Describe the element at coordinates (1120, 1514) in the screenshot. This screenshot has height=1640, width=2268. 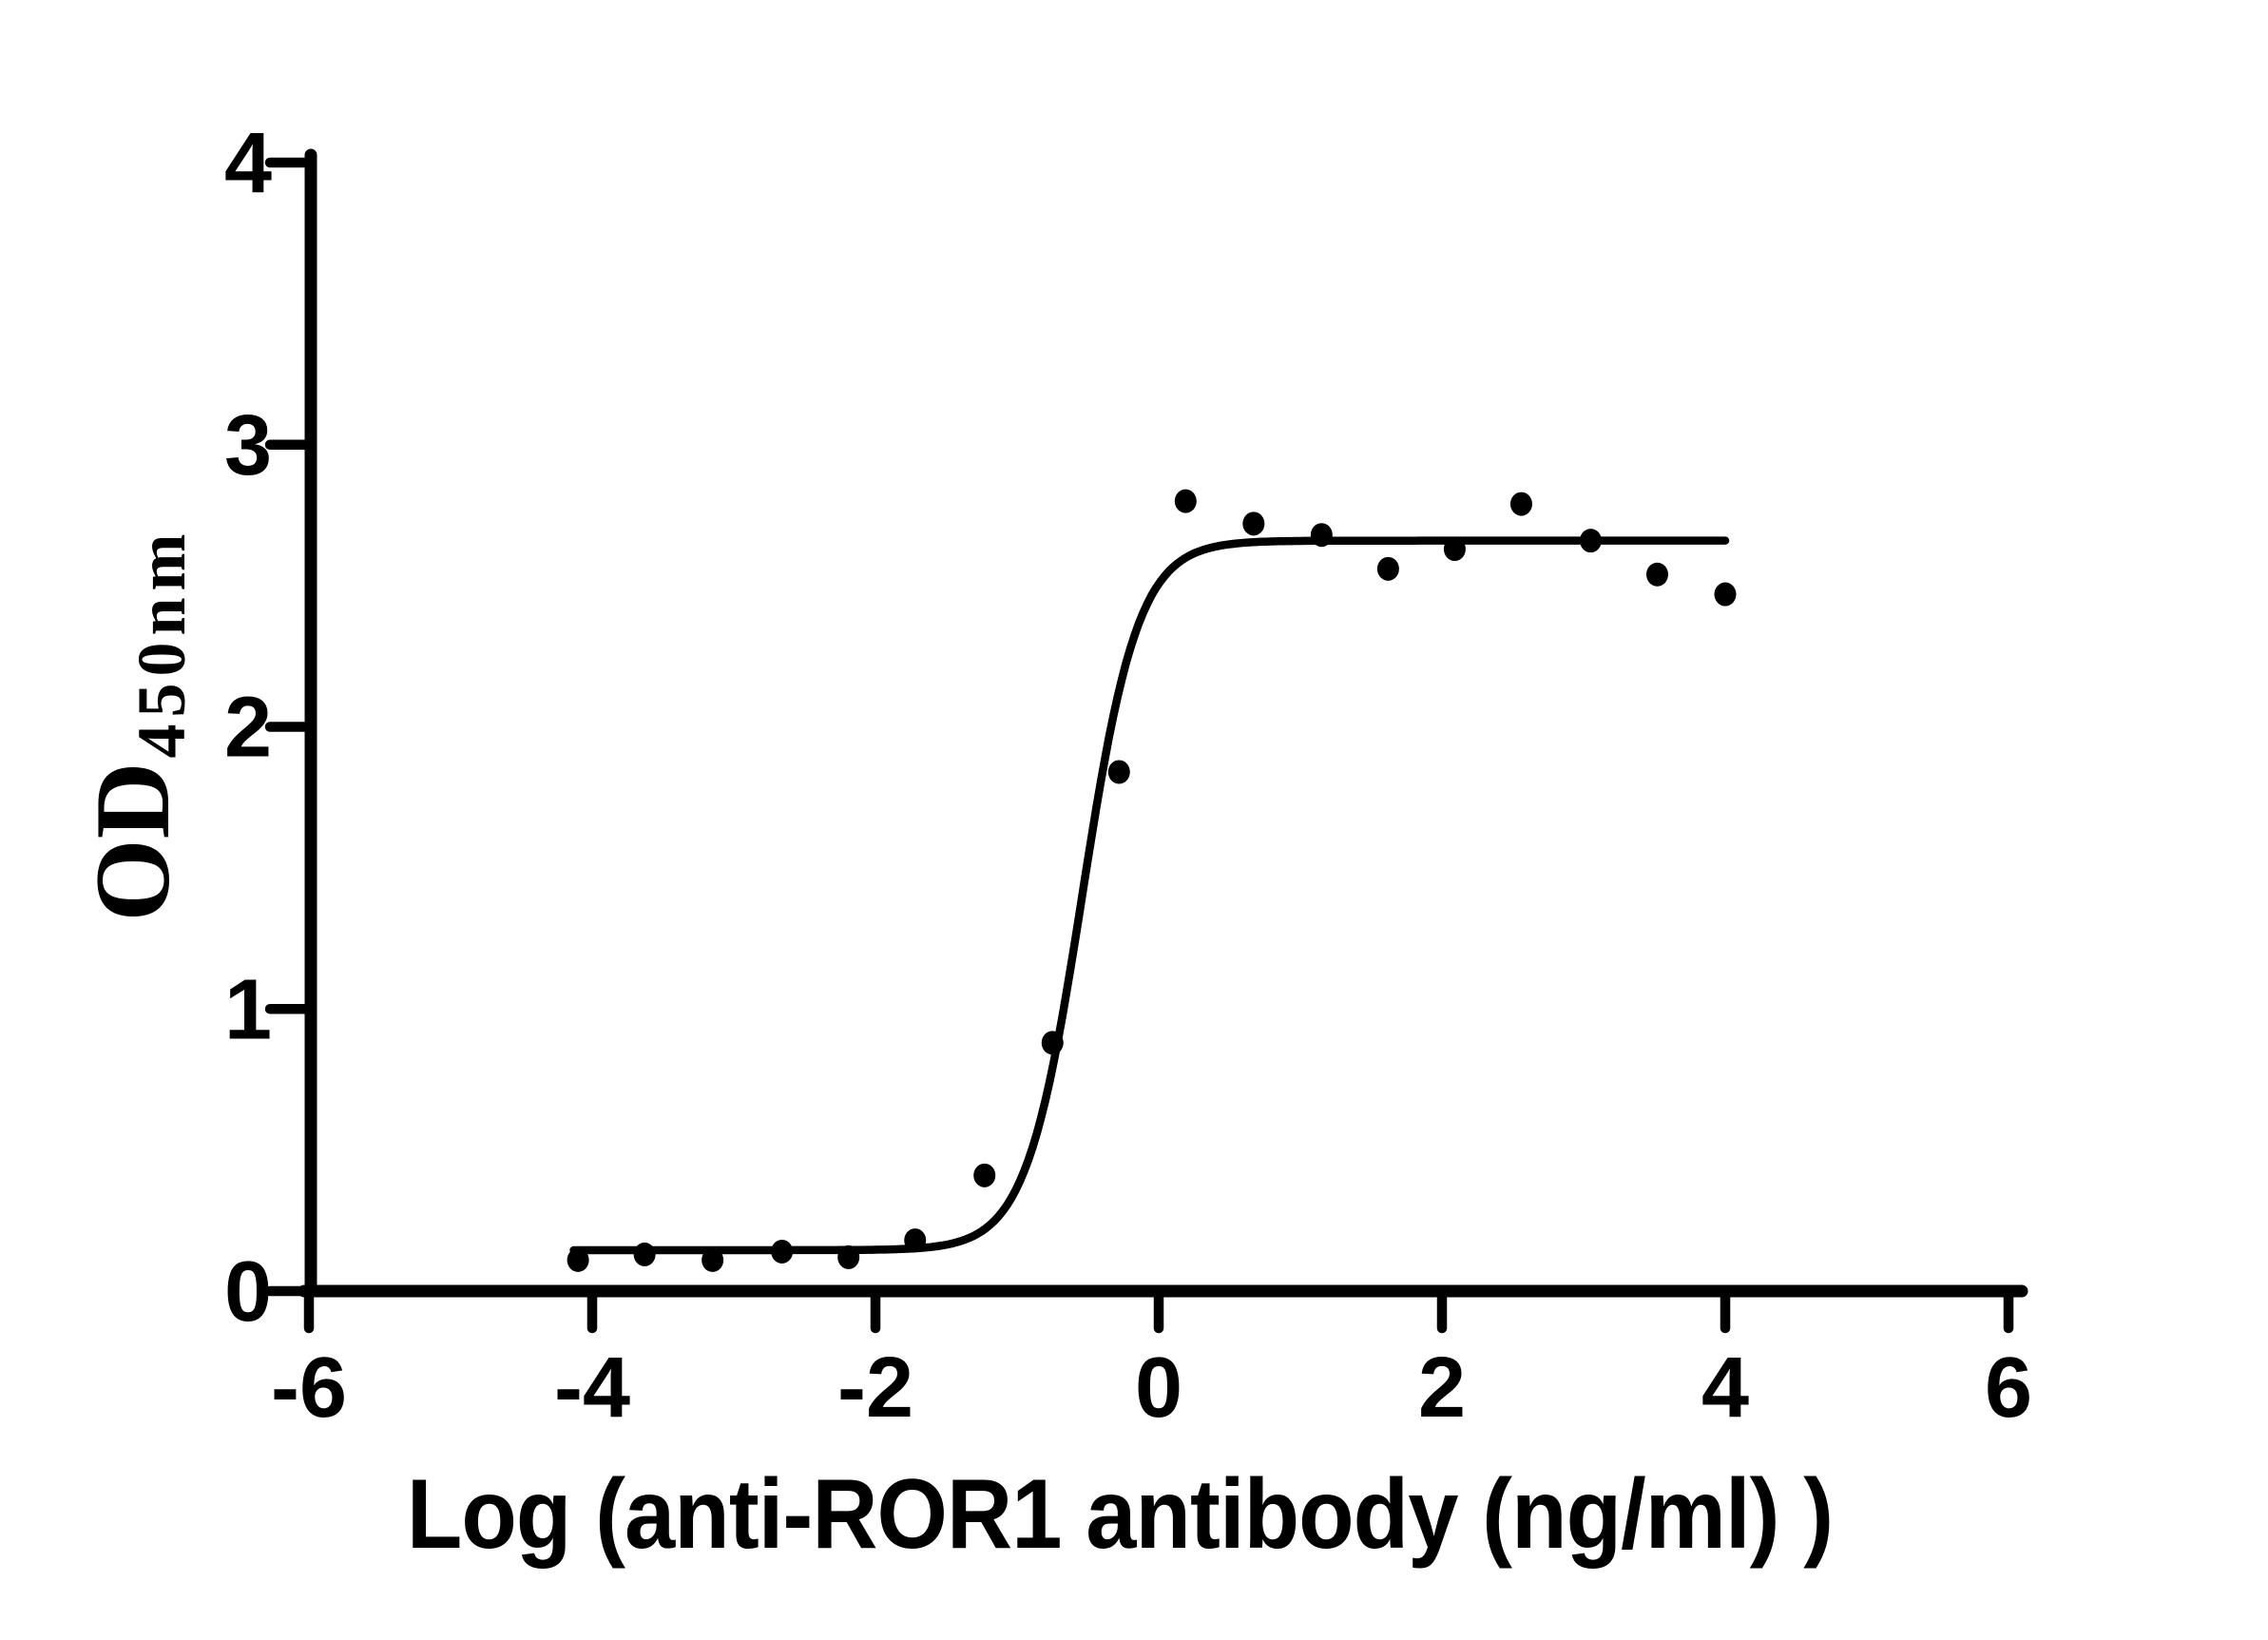
I see `x-axis-title: Log (anti-ROR1 antibody (ng/ml) )` at that location.